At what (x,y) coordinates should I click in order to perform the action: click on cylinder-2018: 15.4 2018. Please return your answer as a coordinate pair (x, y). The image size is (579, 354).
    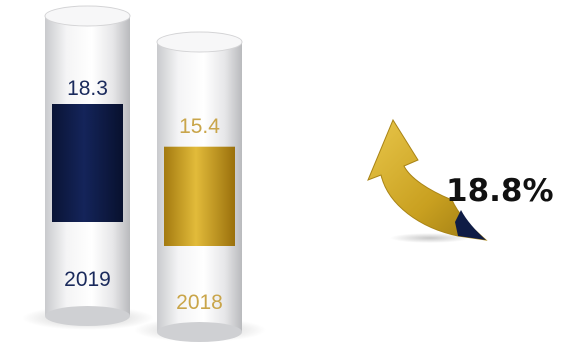
    Looking at the image, I should click on (199, 186).